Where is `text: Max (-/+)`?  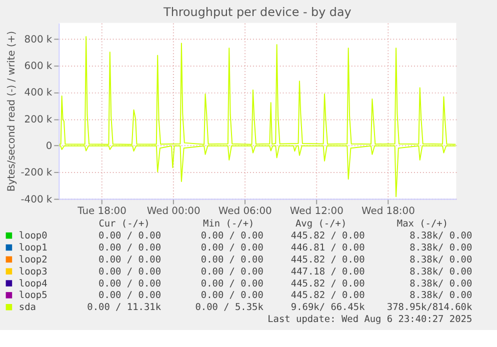
text: Max (-/+) is located at coordinates (422, 224).